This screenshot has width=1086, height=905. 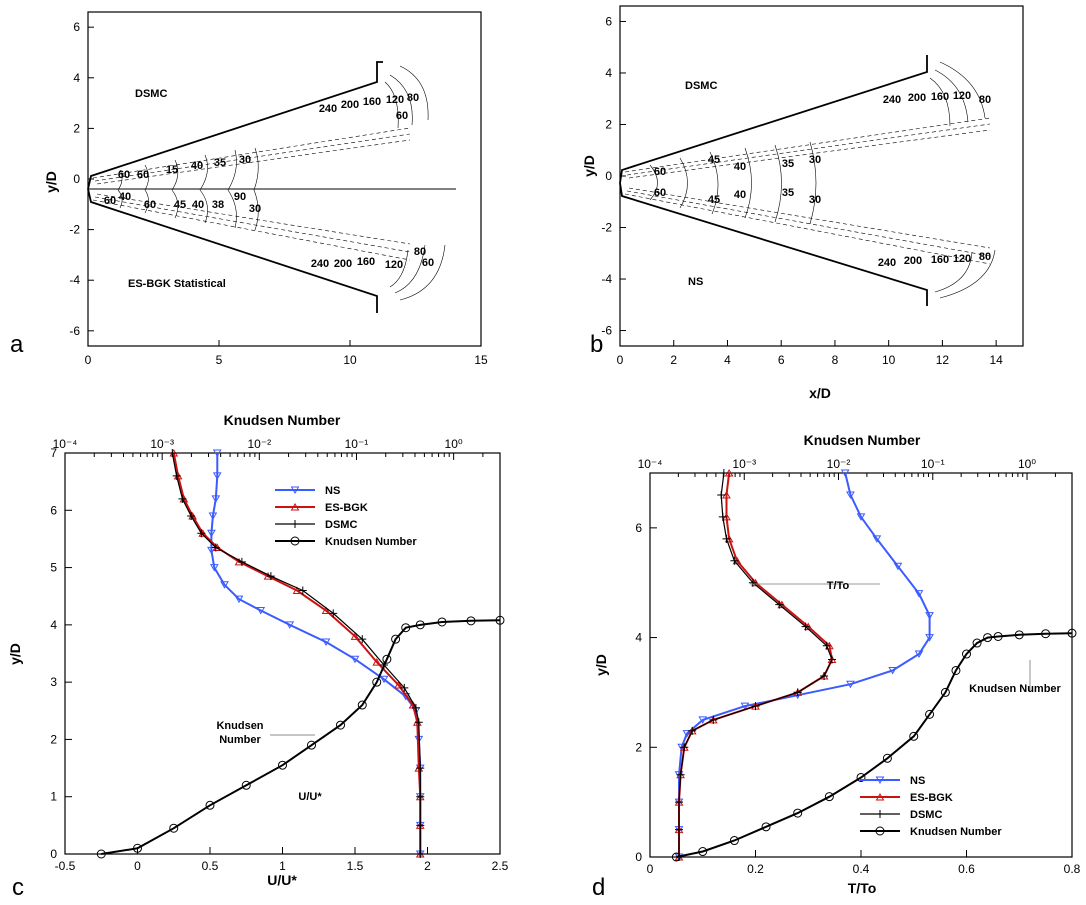 What do you see at coordinates (76, 27) in the screenshot?
I see `y-tick-label: 6` at bounding box center [76, 27].